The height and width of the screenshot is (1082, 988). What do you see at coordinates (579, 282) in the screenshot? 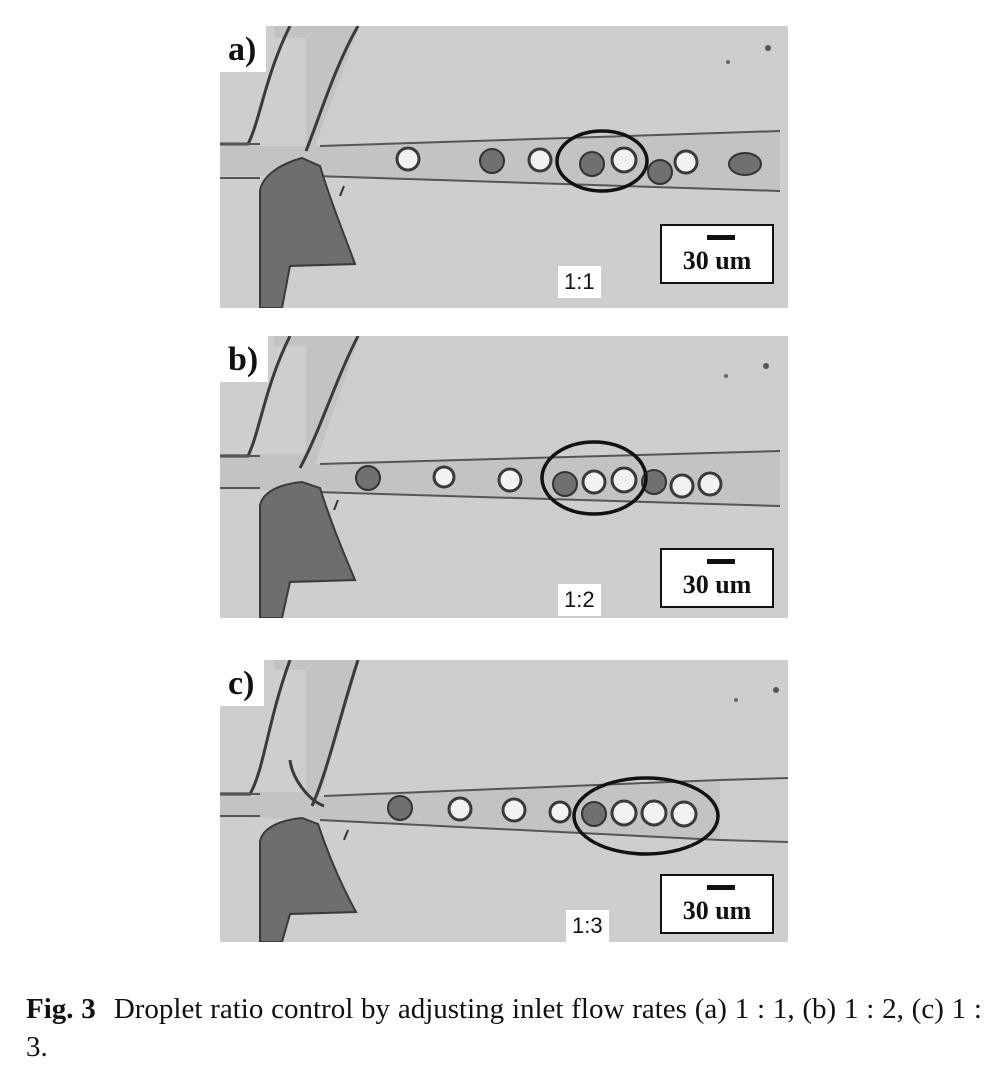
I see `ratio-label: 1:1` at bounding box center [579, 282].